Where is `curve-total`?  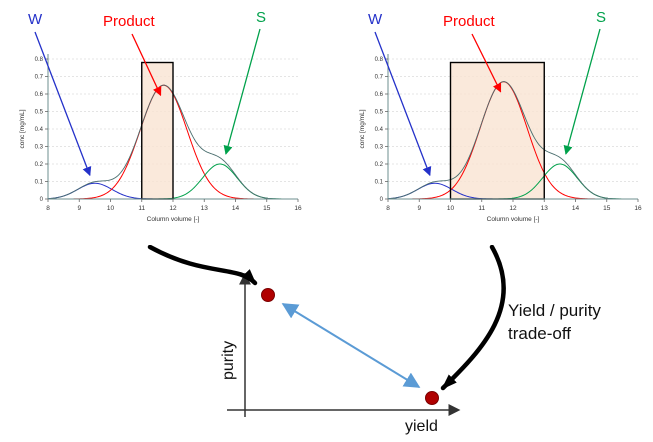
curve-total is located at coordinates (512, 140).